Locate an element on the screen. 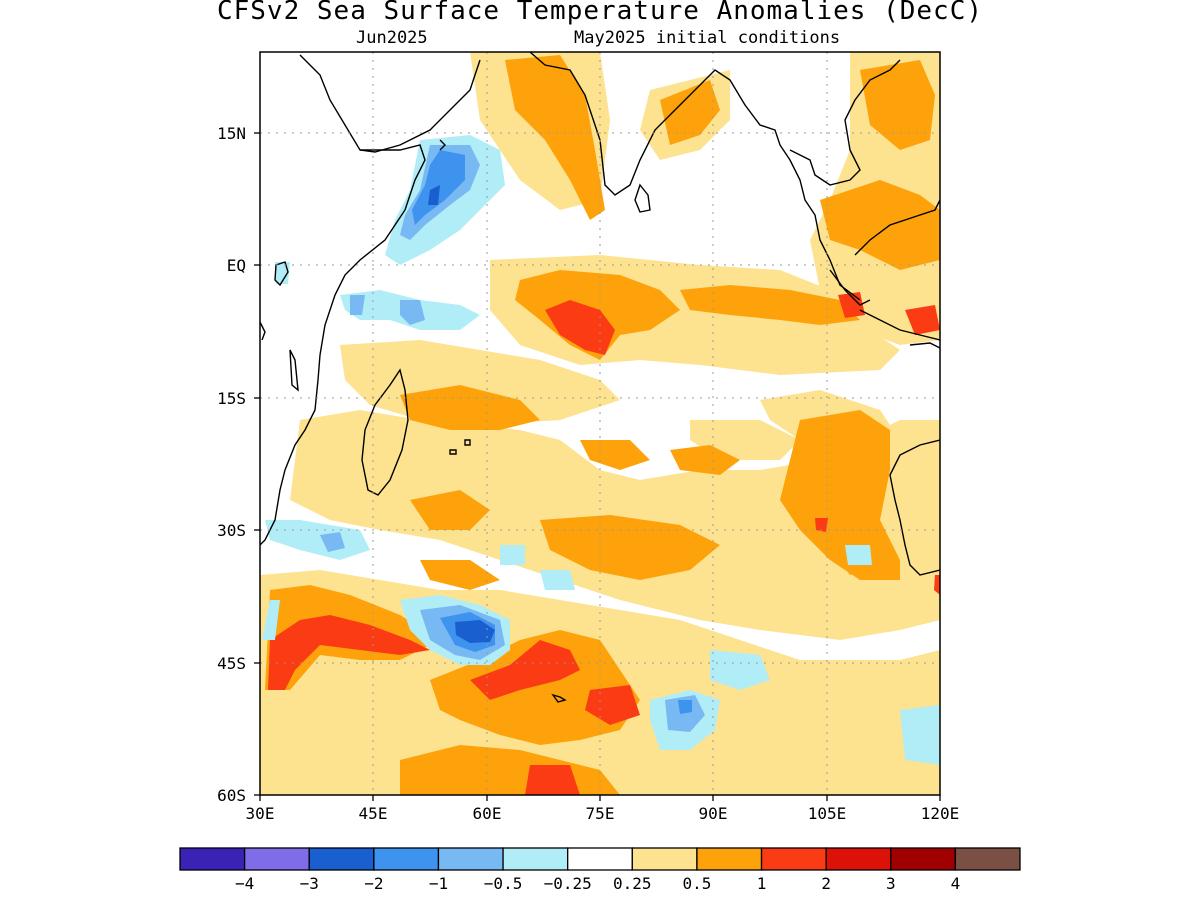 This screenshot has height=900, width=1200. lat-tick-label: 15S is located at coordinates (231, 398).